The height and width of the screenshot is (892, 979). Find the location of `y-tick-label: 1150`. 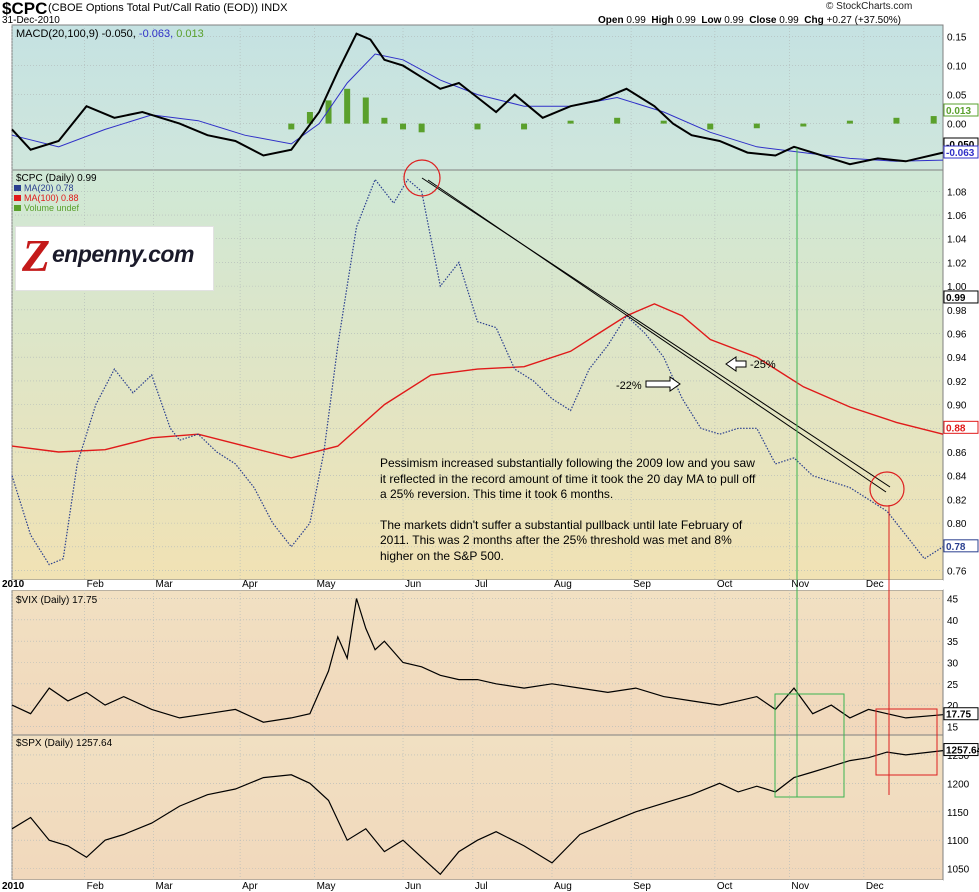

y-tick-label: 1150 is located at coordinates (958, 813).